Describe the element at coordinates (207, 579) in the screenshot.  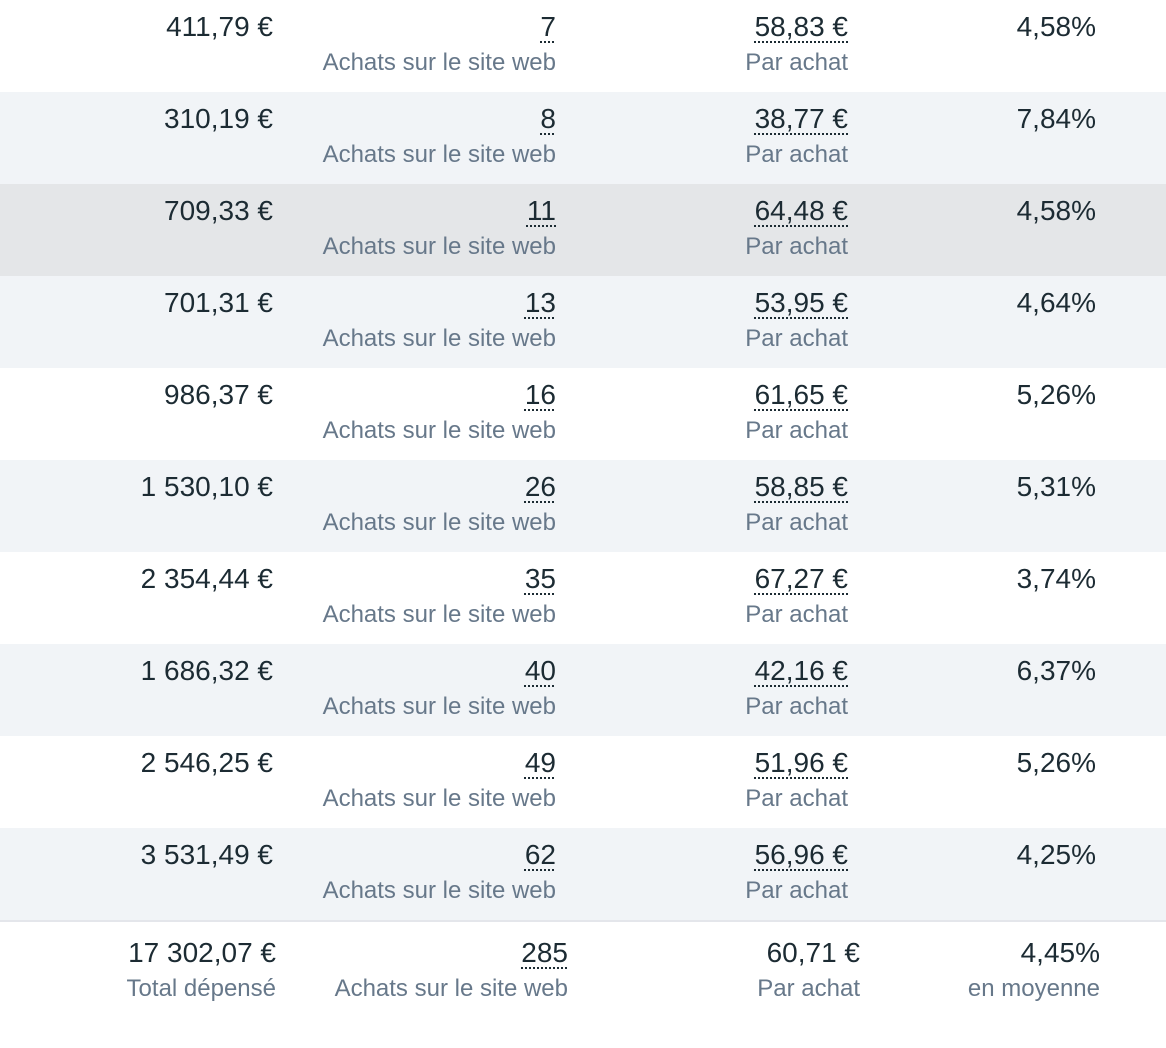
I see `spend-cell: 2 354,44 €` at that location.